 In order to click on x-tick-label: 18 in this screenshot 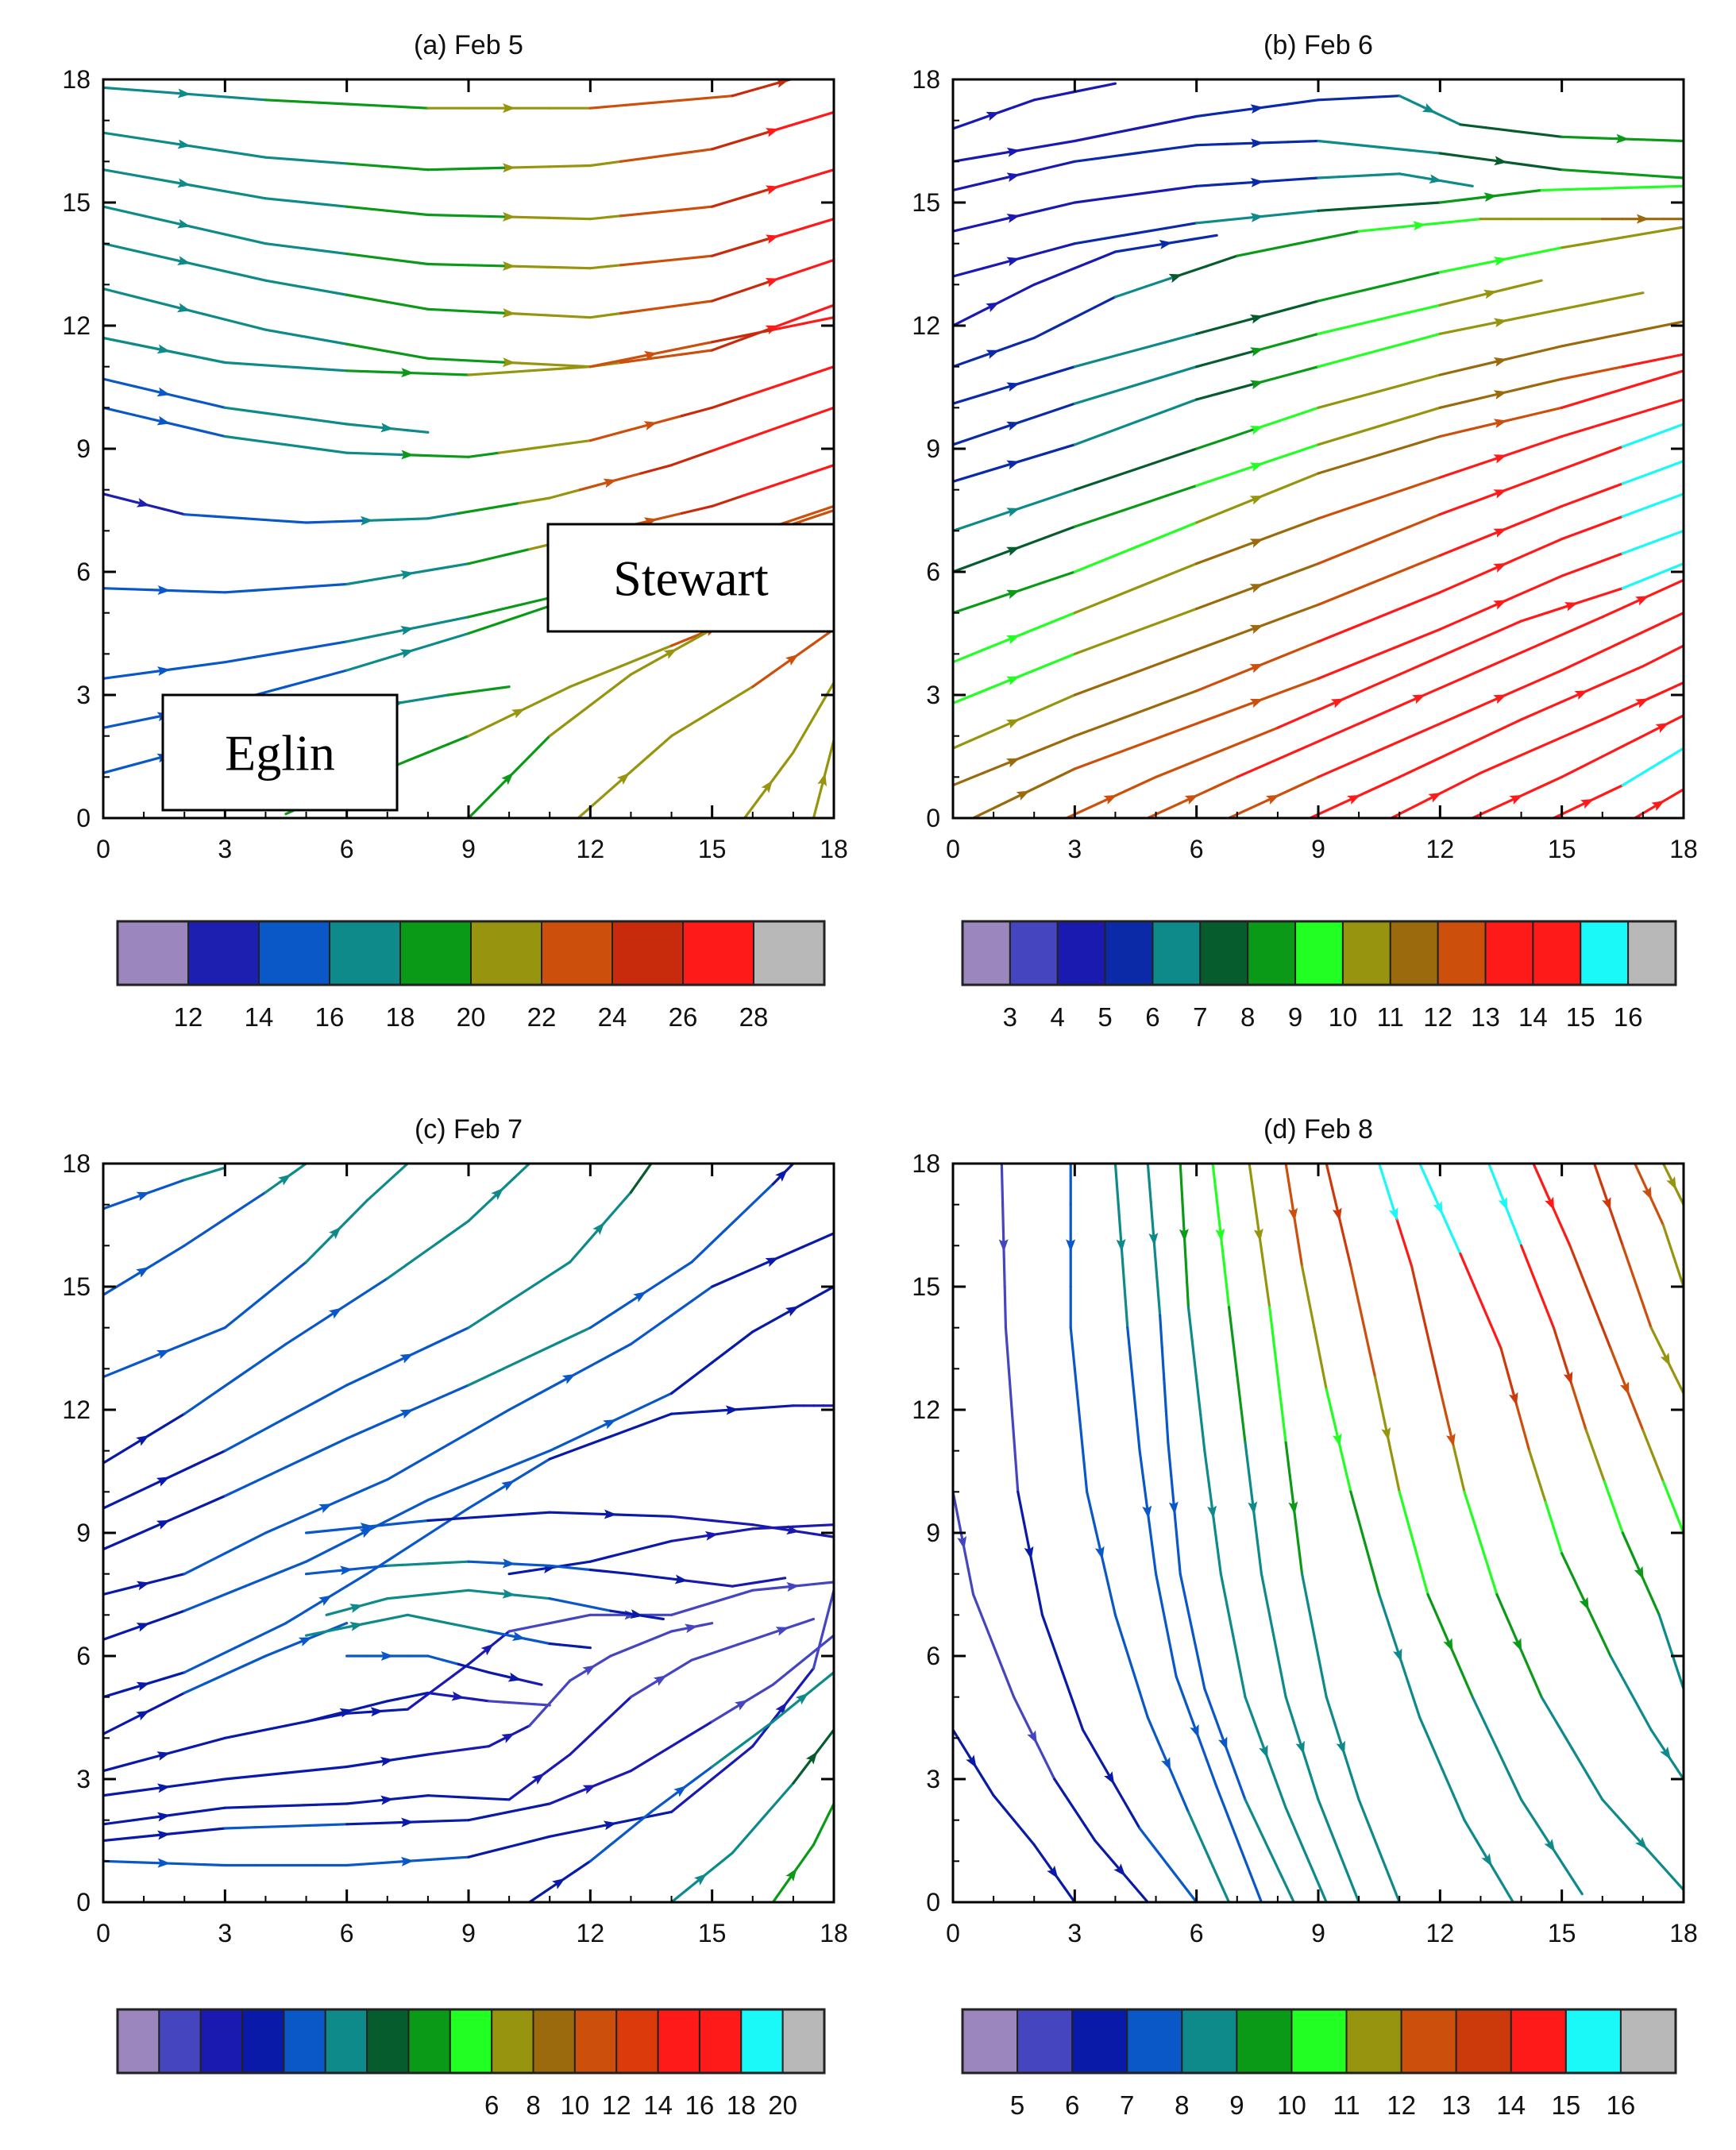, I will do `click(834, 1933)`.